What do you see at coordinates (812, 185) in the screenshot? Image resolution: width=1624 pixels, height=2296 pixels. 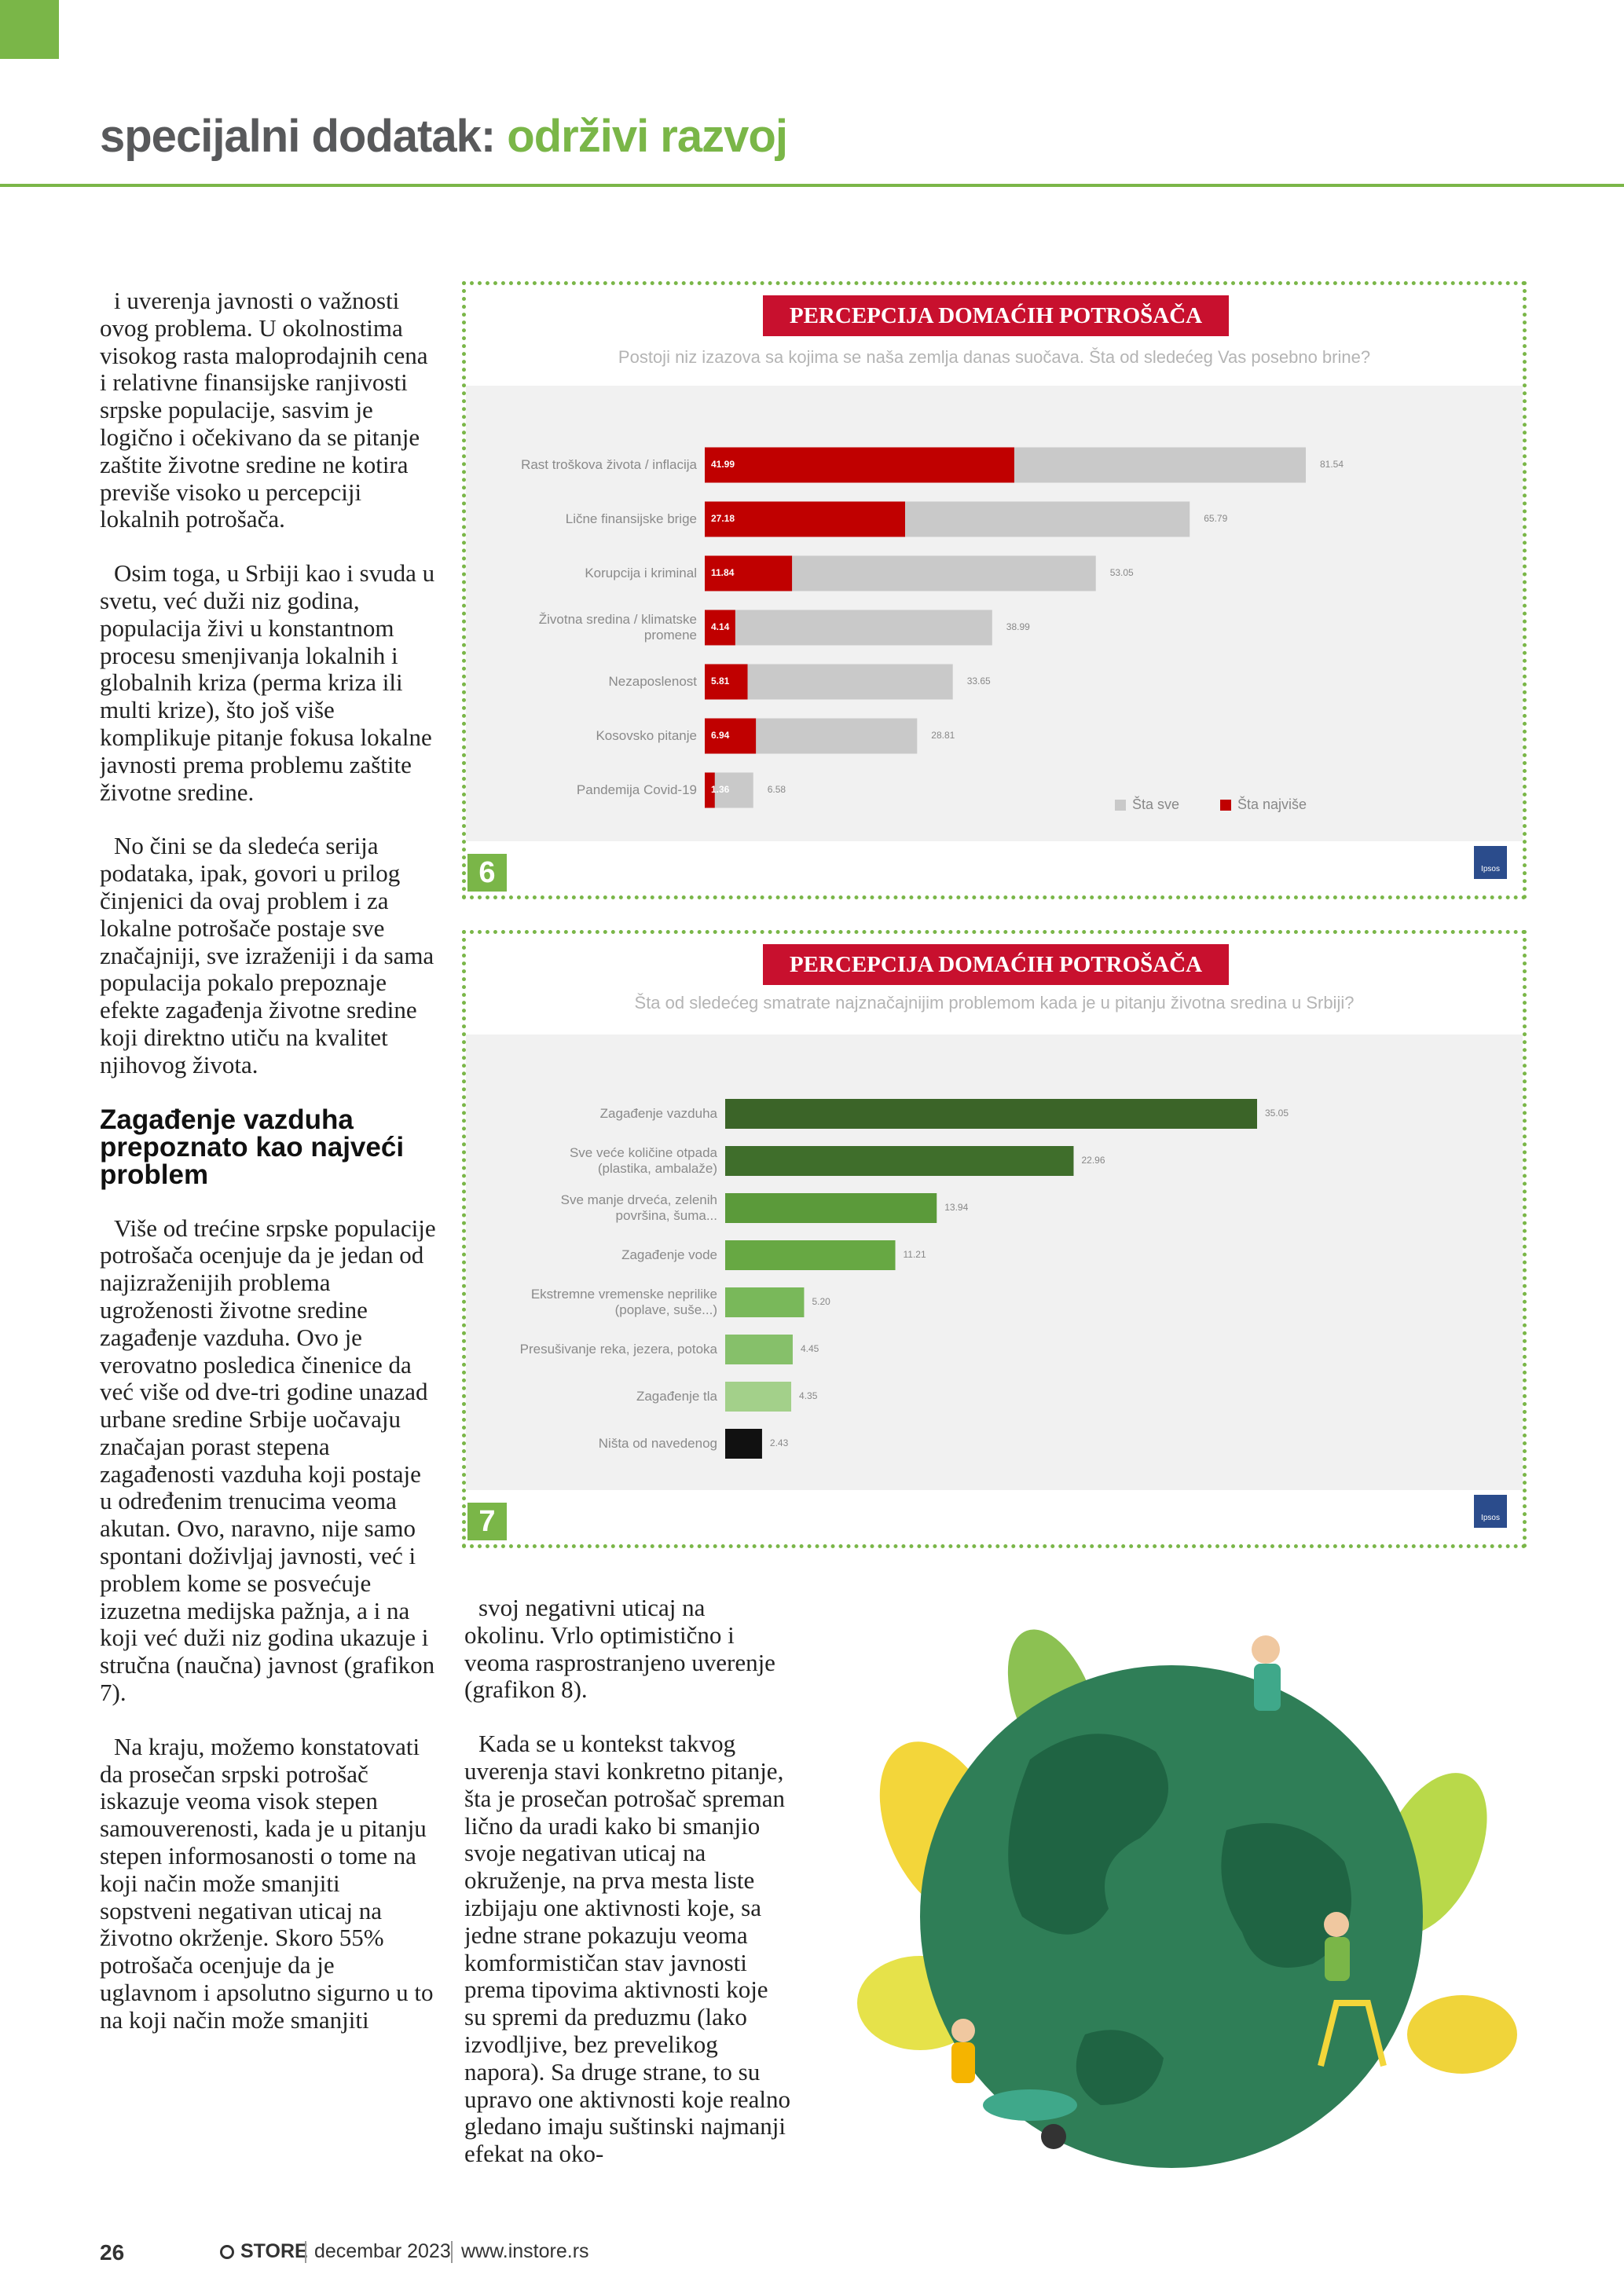 I see `header-rule` at bounding box center [812, 185].